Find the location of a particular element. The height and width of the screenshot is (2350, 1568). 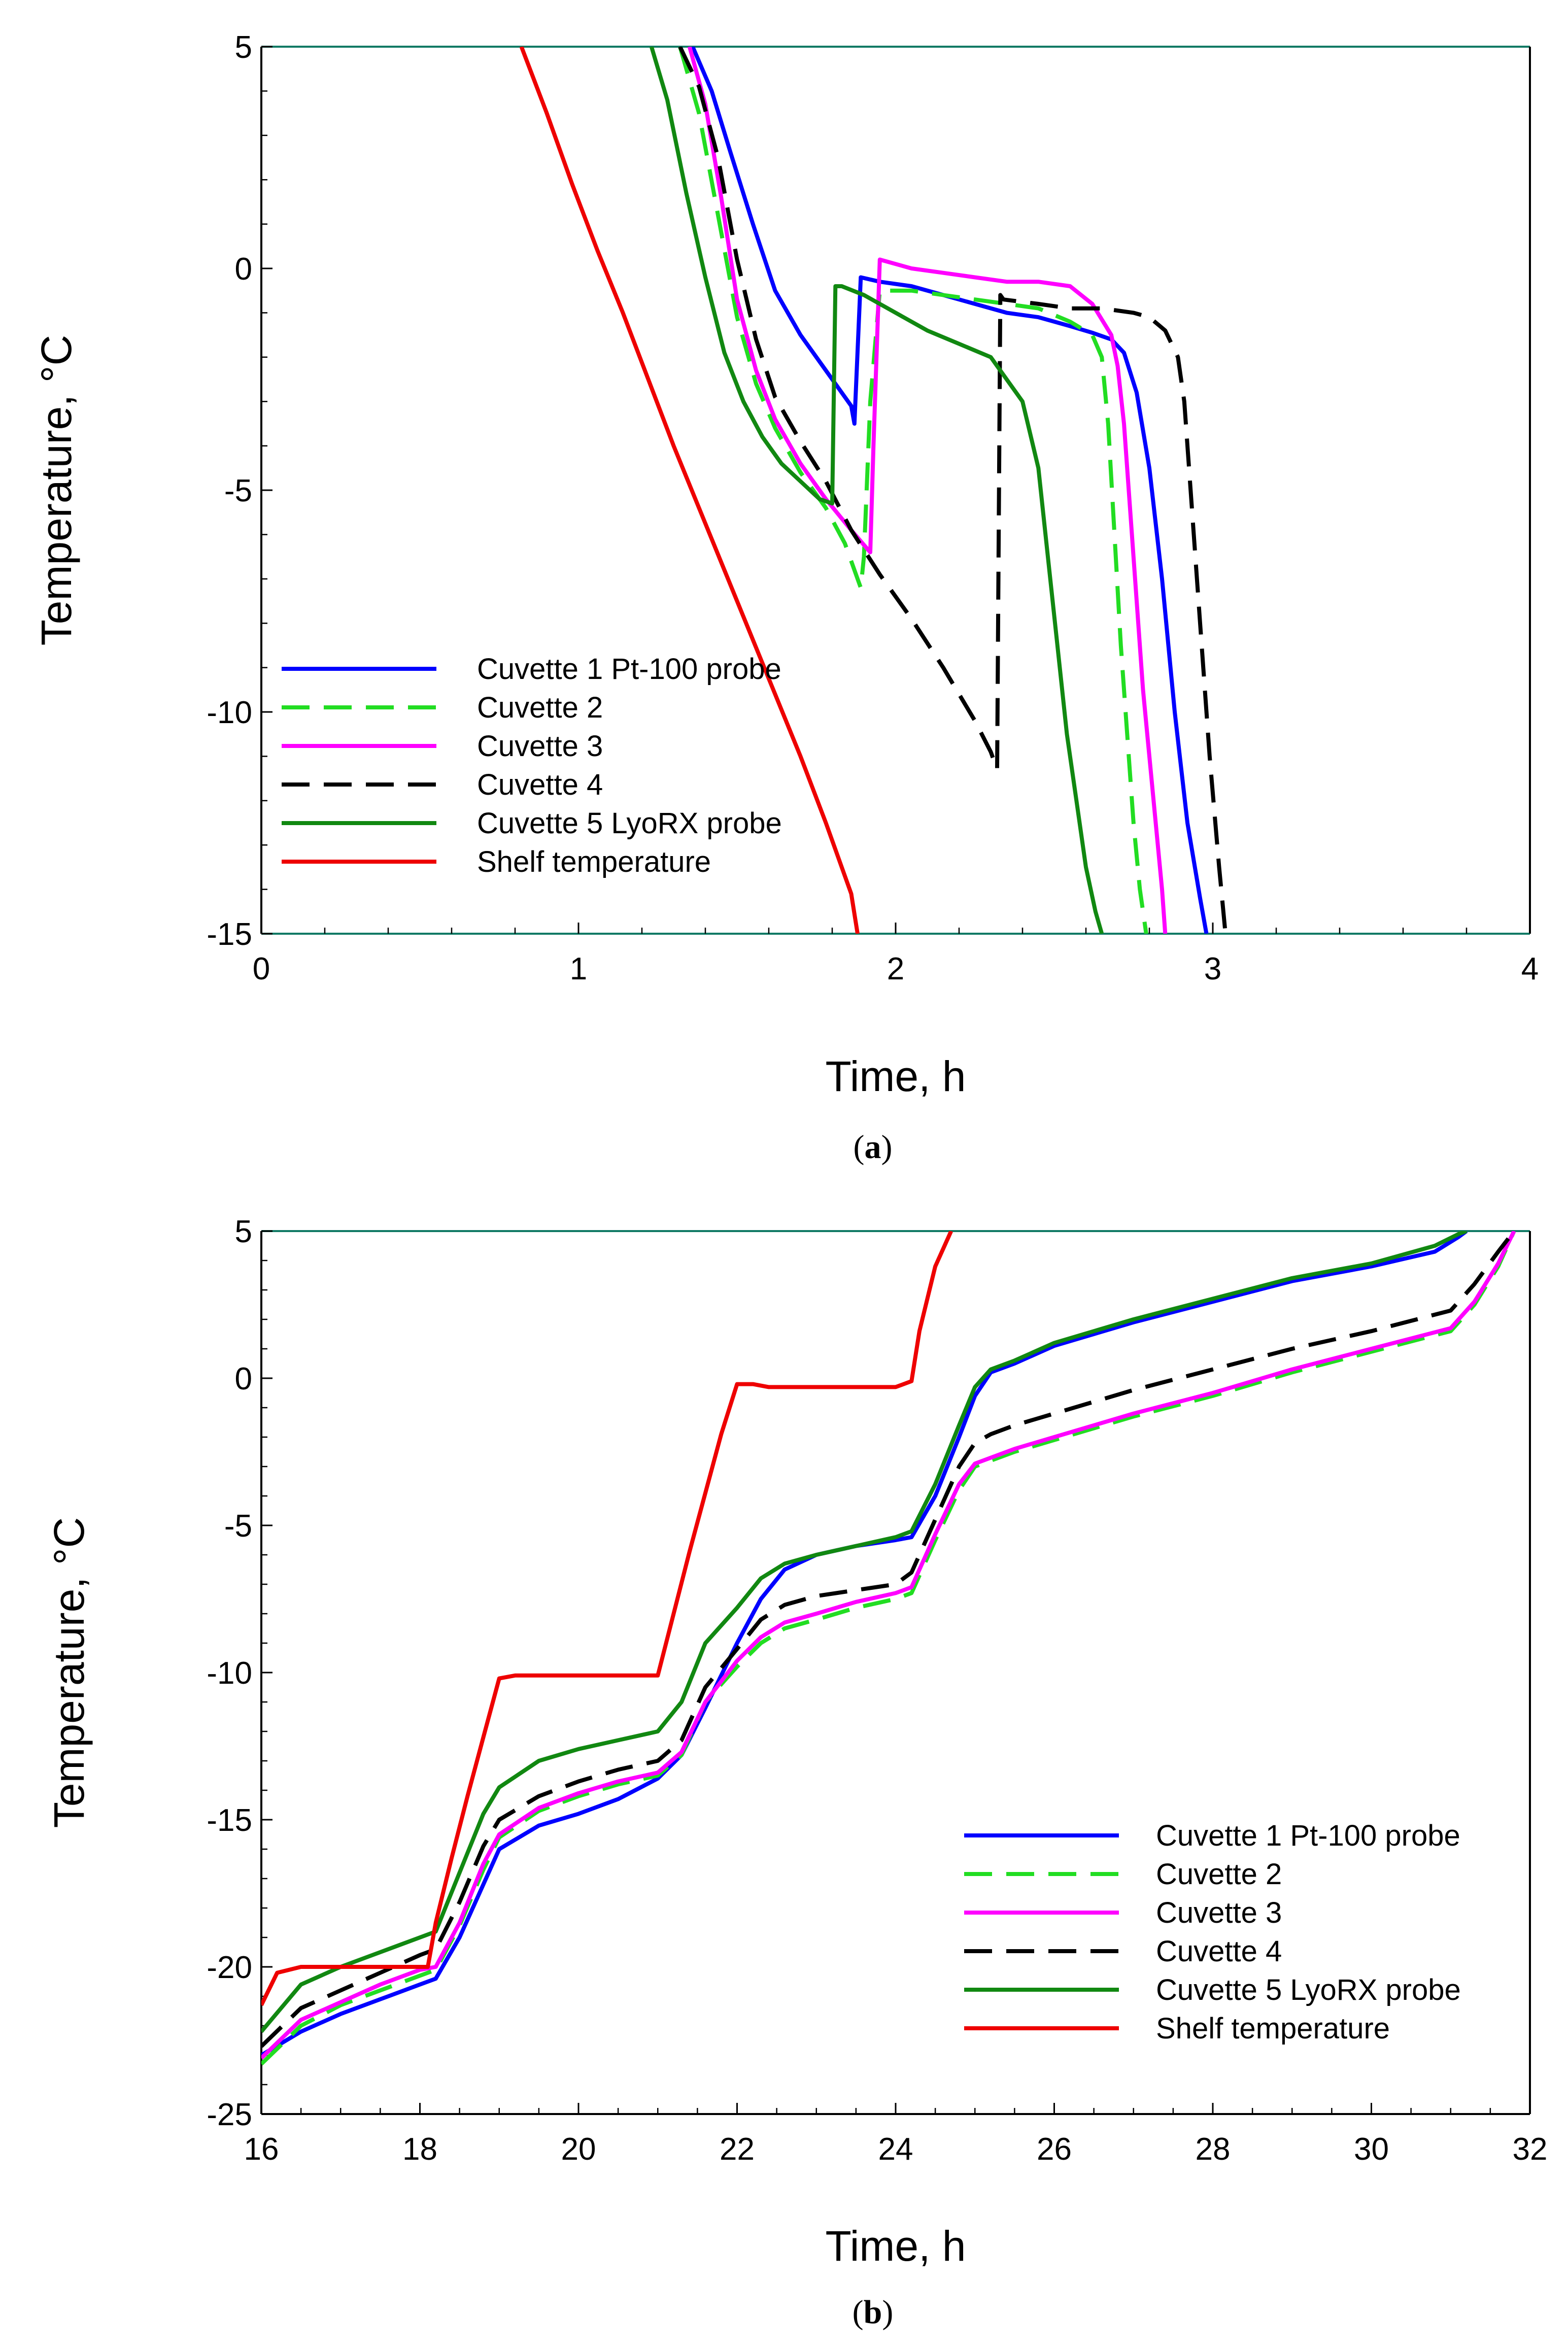

x-tick-label: 32 is located at coordinates (1530, 2150).